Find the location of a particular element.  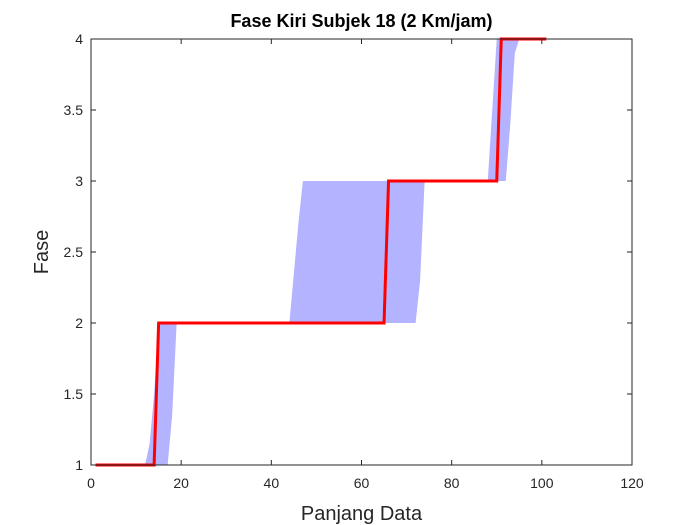

y-tick-label: 1.5 is located at coordinates (74, 394).